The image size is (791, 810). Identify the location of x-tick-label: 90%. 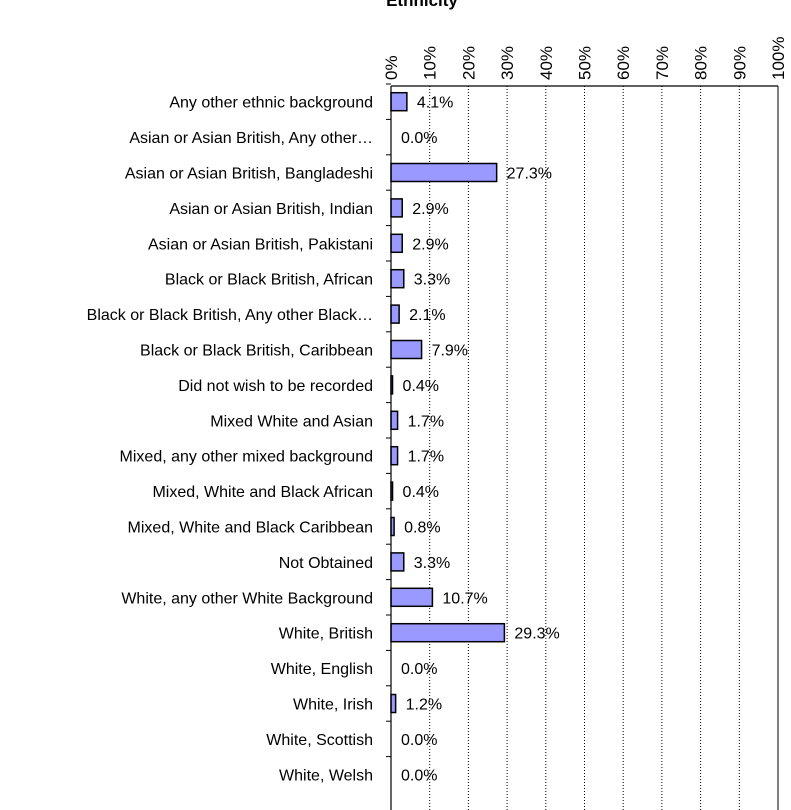
(739, 63).